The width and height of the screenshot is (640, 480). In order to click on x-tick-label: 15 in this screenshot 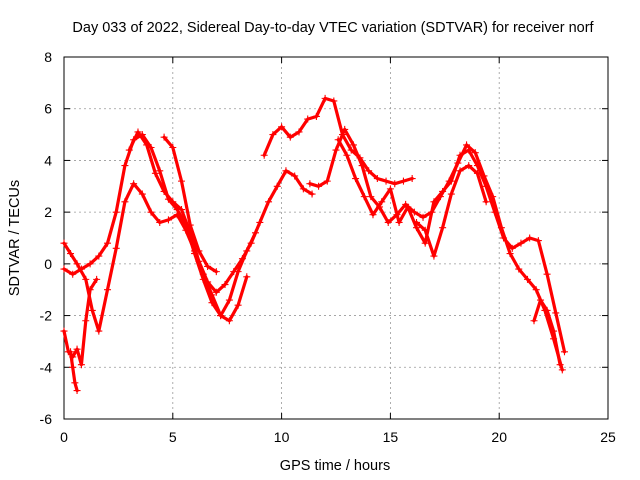, I will do `click(391, 437)`.